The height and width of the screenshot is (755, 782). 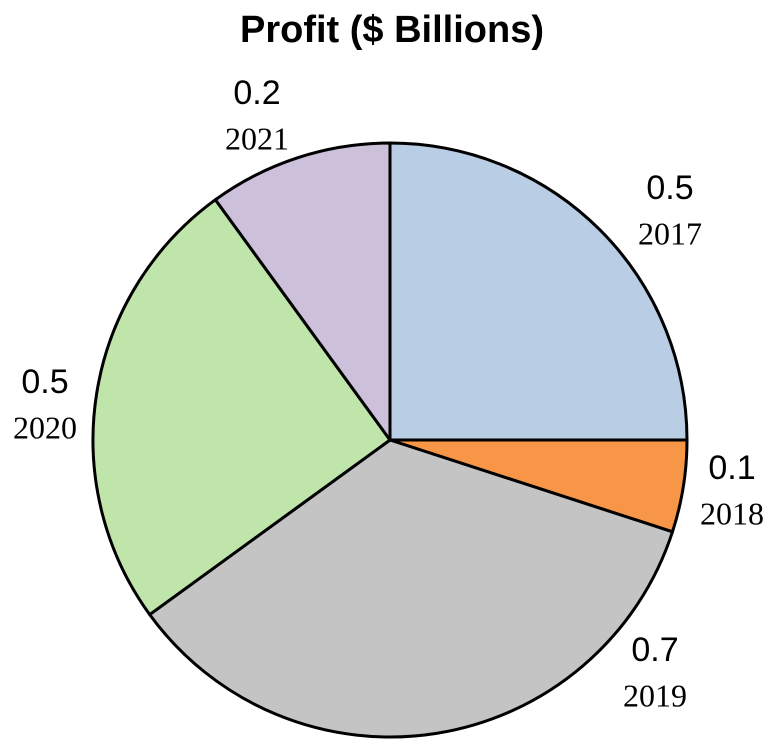 What do you see at coordinates (302, 291) in the screenshot?
I see `pie-slice` at bounding box center [302, 291].